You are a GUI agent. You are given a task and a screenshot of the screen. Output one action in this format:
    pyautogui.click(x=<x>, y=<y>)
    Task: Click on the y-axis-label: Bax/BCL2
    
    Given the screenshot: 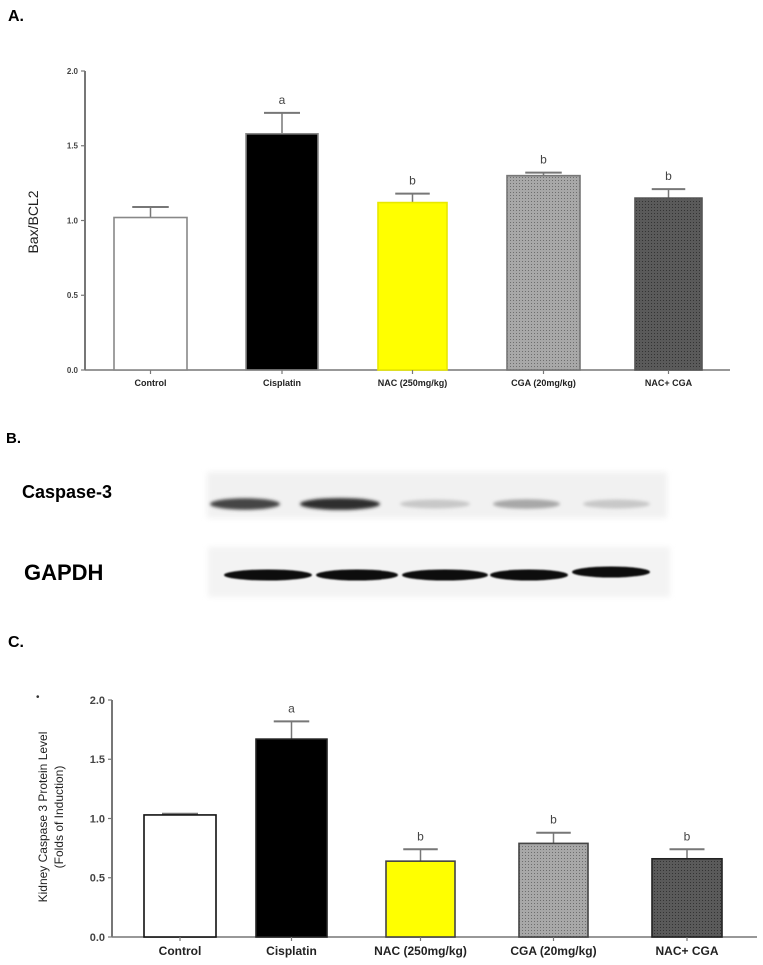 What is the action you would take?
    pyautogui.click(x=33, y=221)
    